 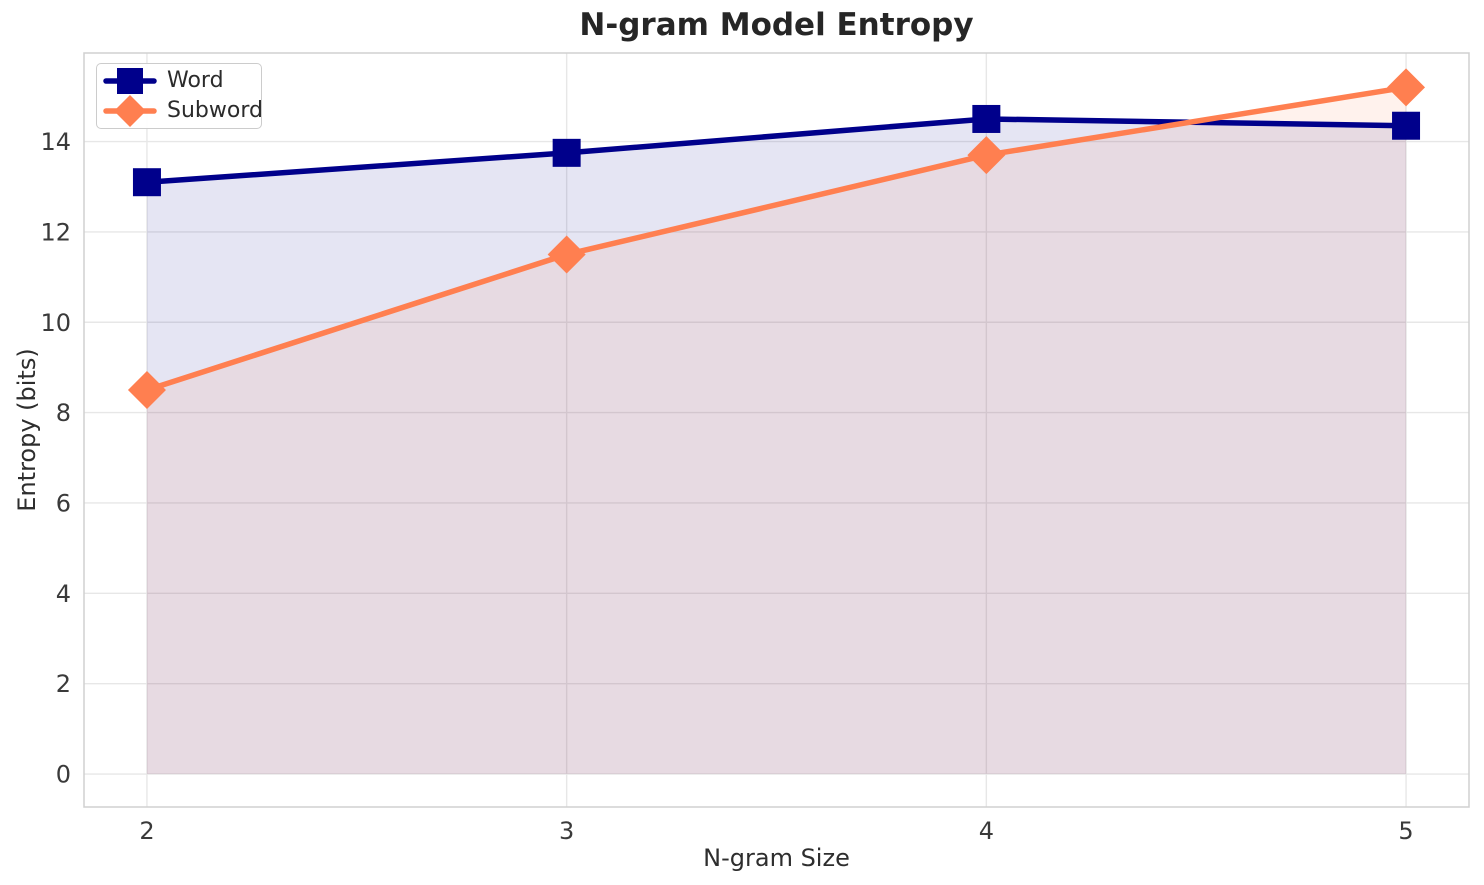 I want to click on y-tick-label: 0, so click(x=63, y=775).